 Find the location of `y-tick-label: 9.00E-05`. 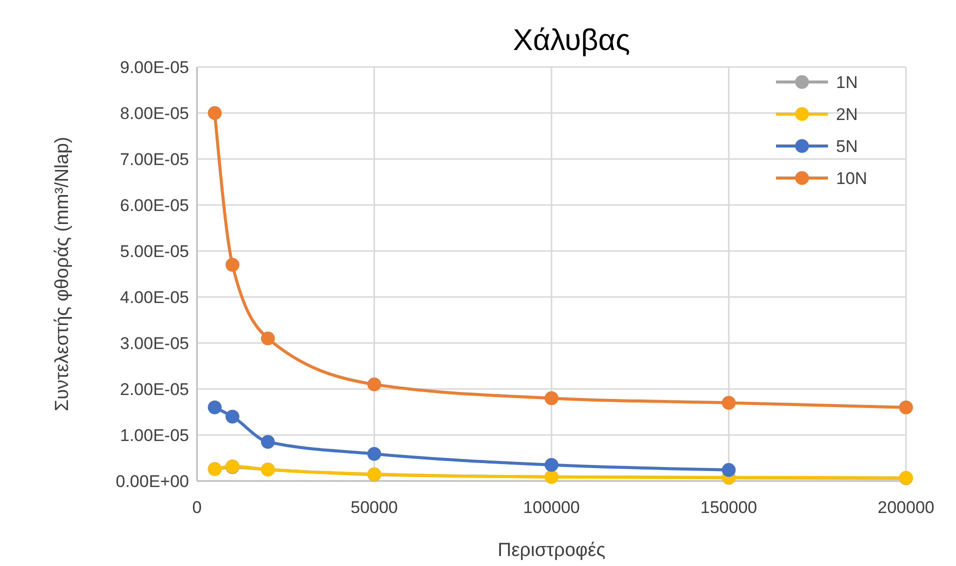

y-tick-label: 9.00E-05 is located at coordinates (154, 67).